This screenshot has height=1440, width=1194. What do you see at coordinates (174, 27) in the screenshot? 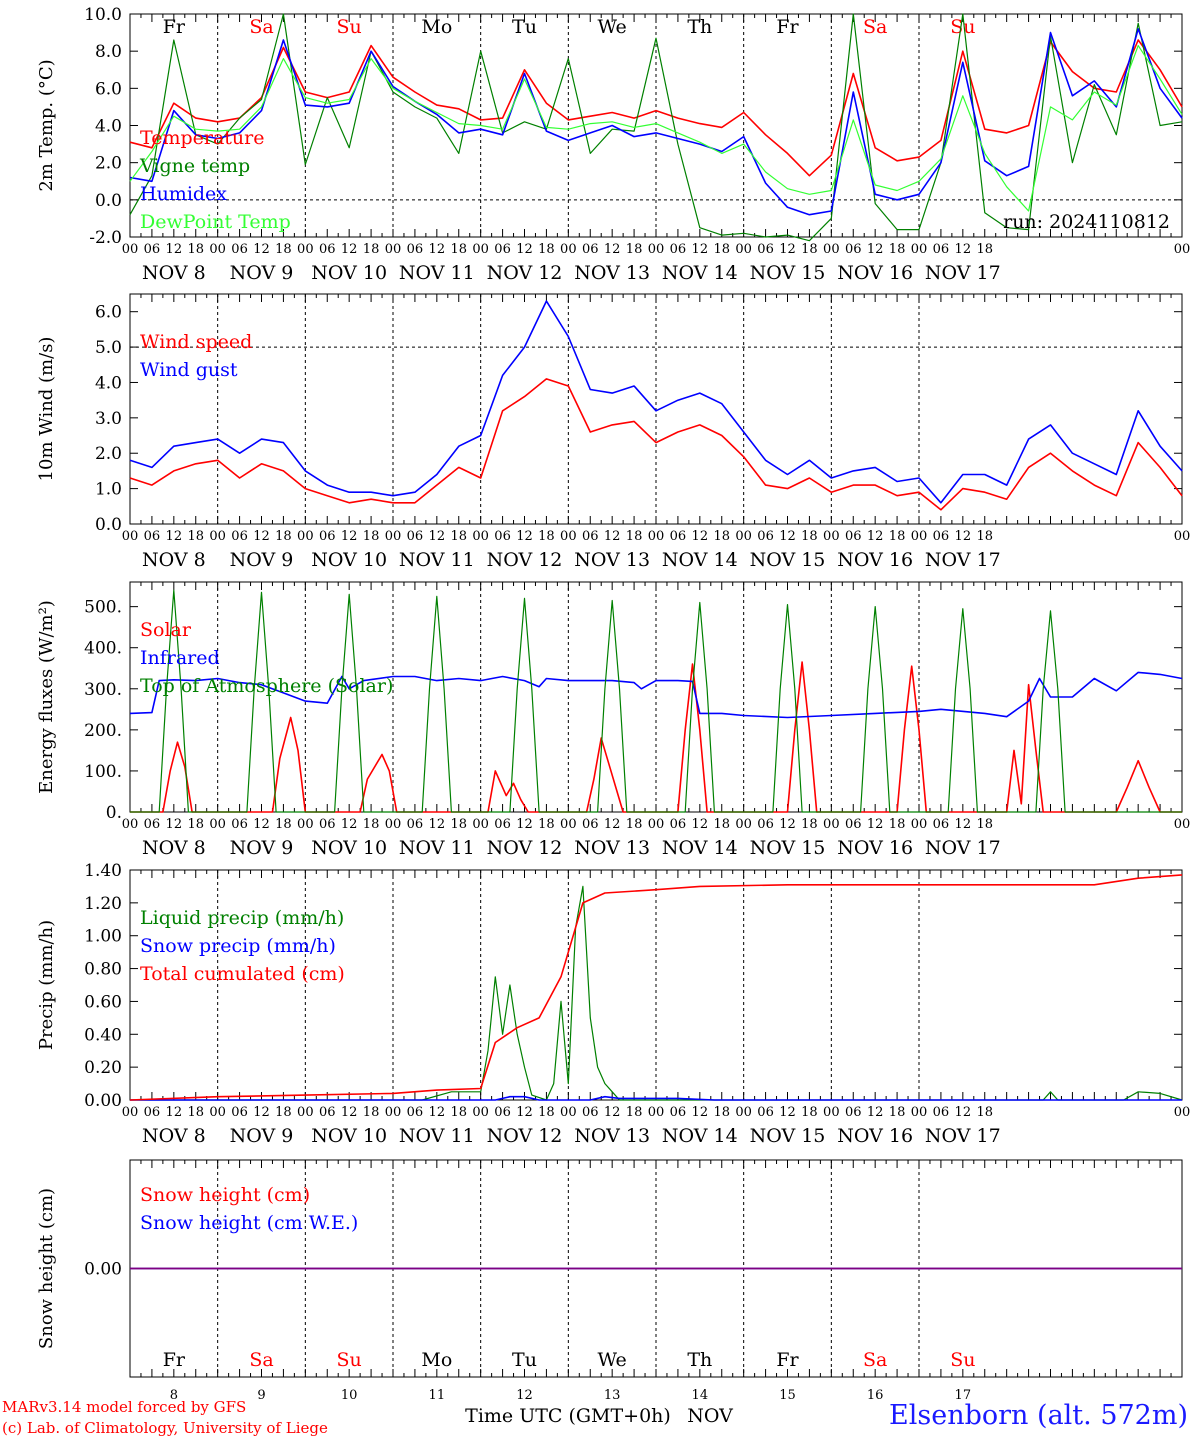
I see `weekday-label: Fr` at bounding box center [174, 27].